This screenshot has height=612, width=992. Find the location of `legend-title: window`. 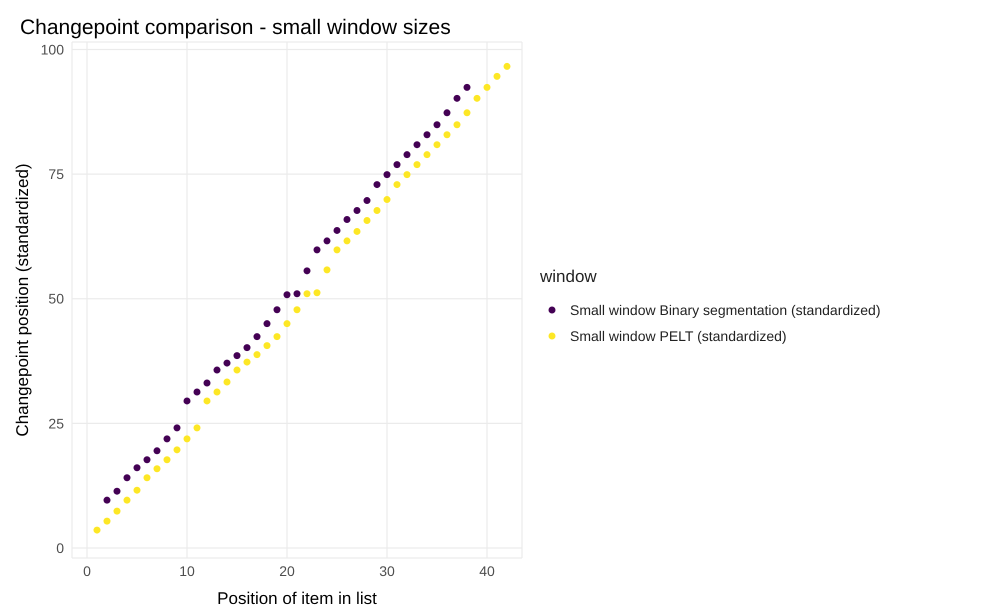

legend-title: window is located at coordinates (569, 277).